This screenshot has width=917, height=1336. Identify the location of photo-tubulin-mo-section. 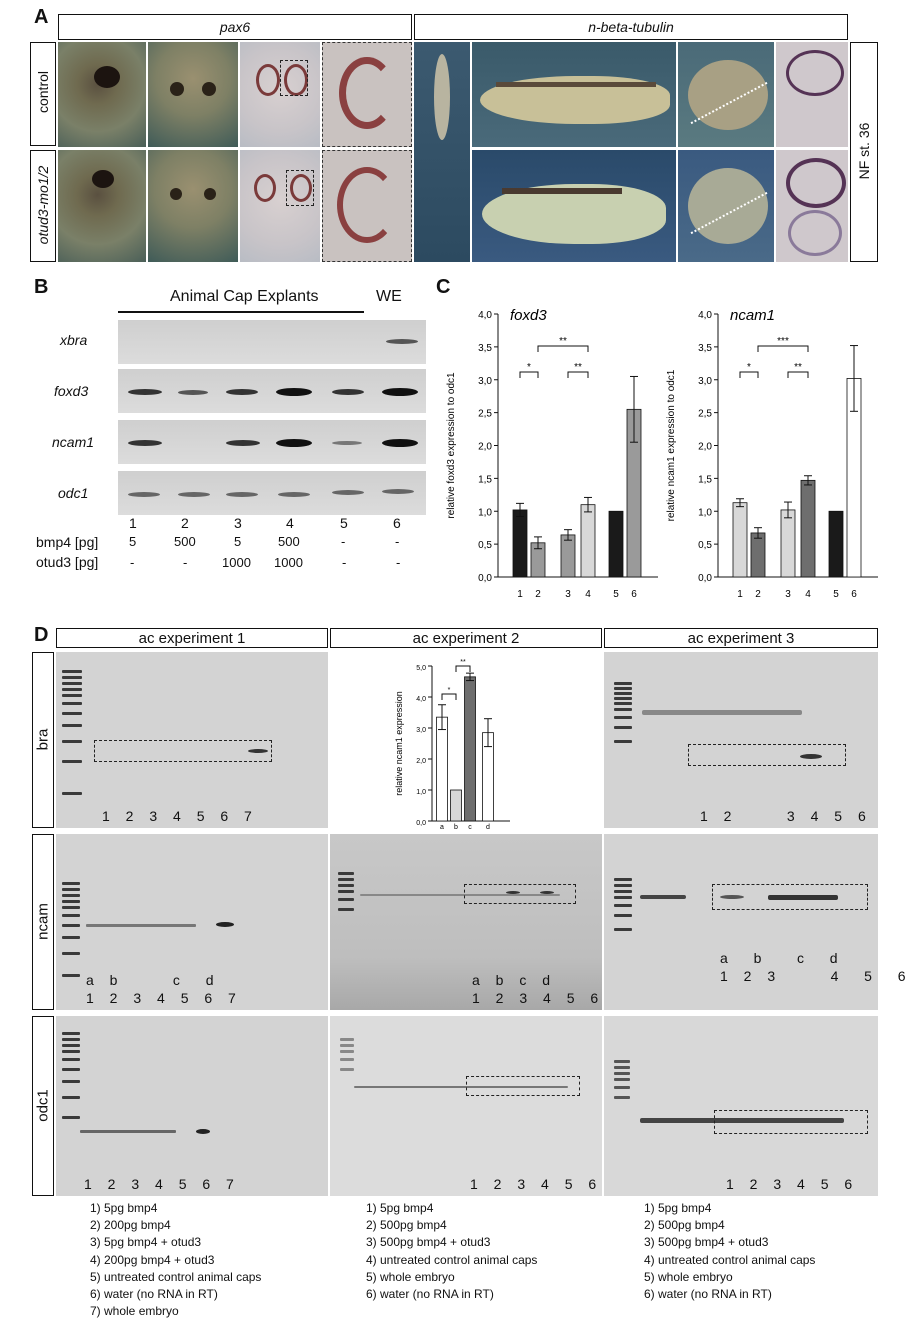
(812, 206).